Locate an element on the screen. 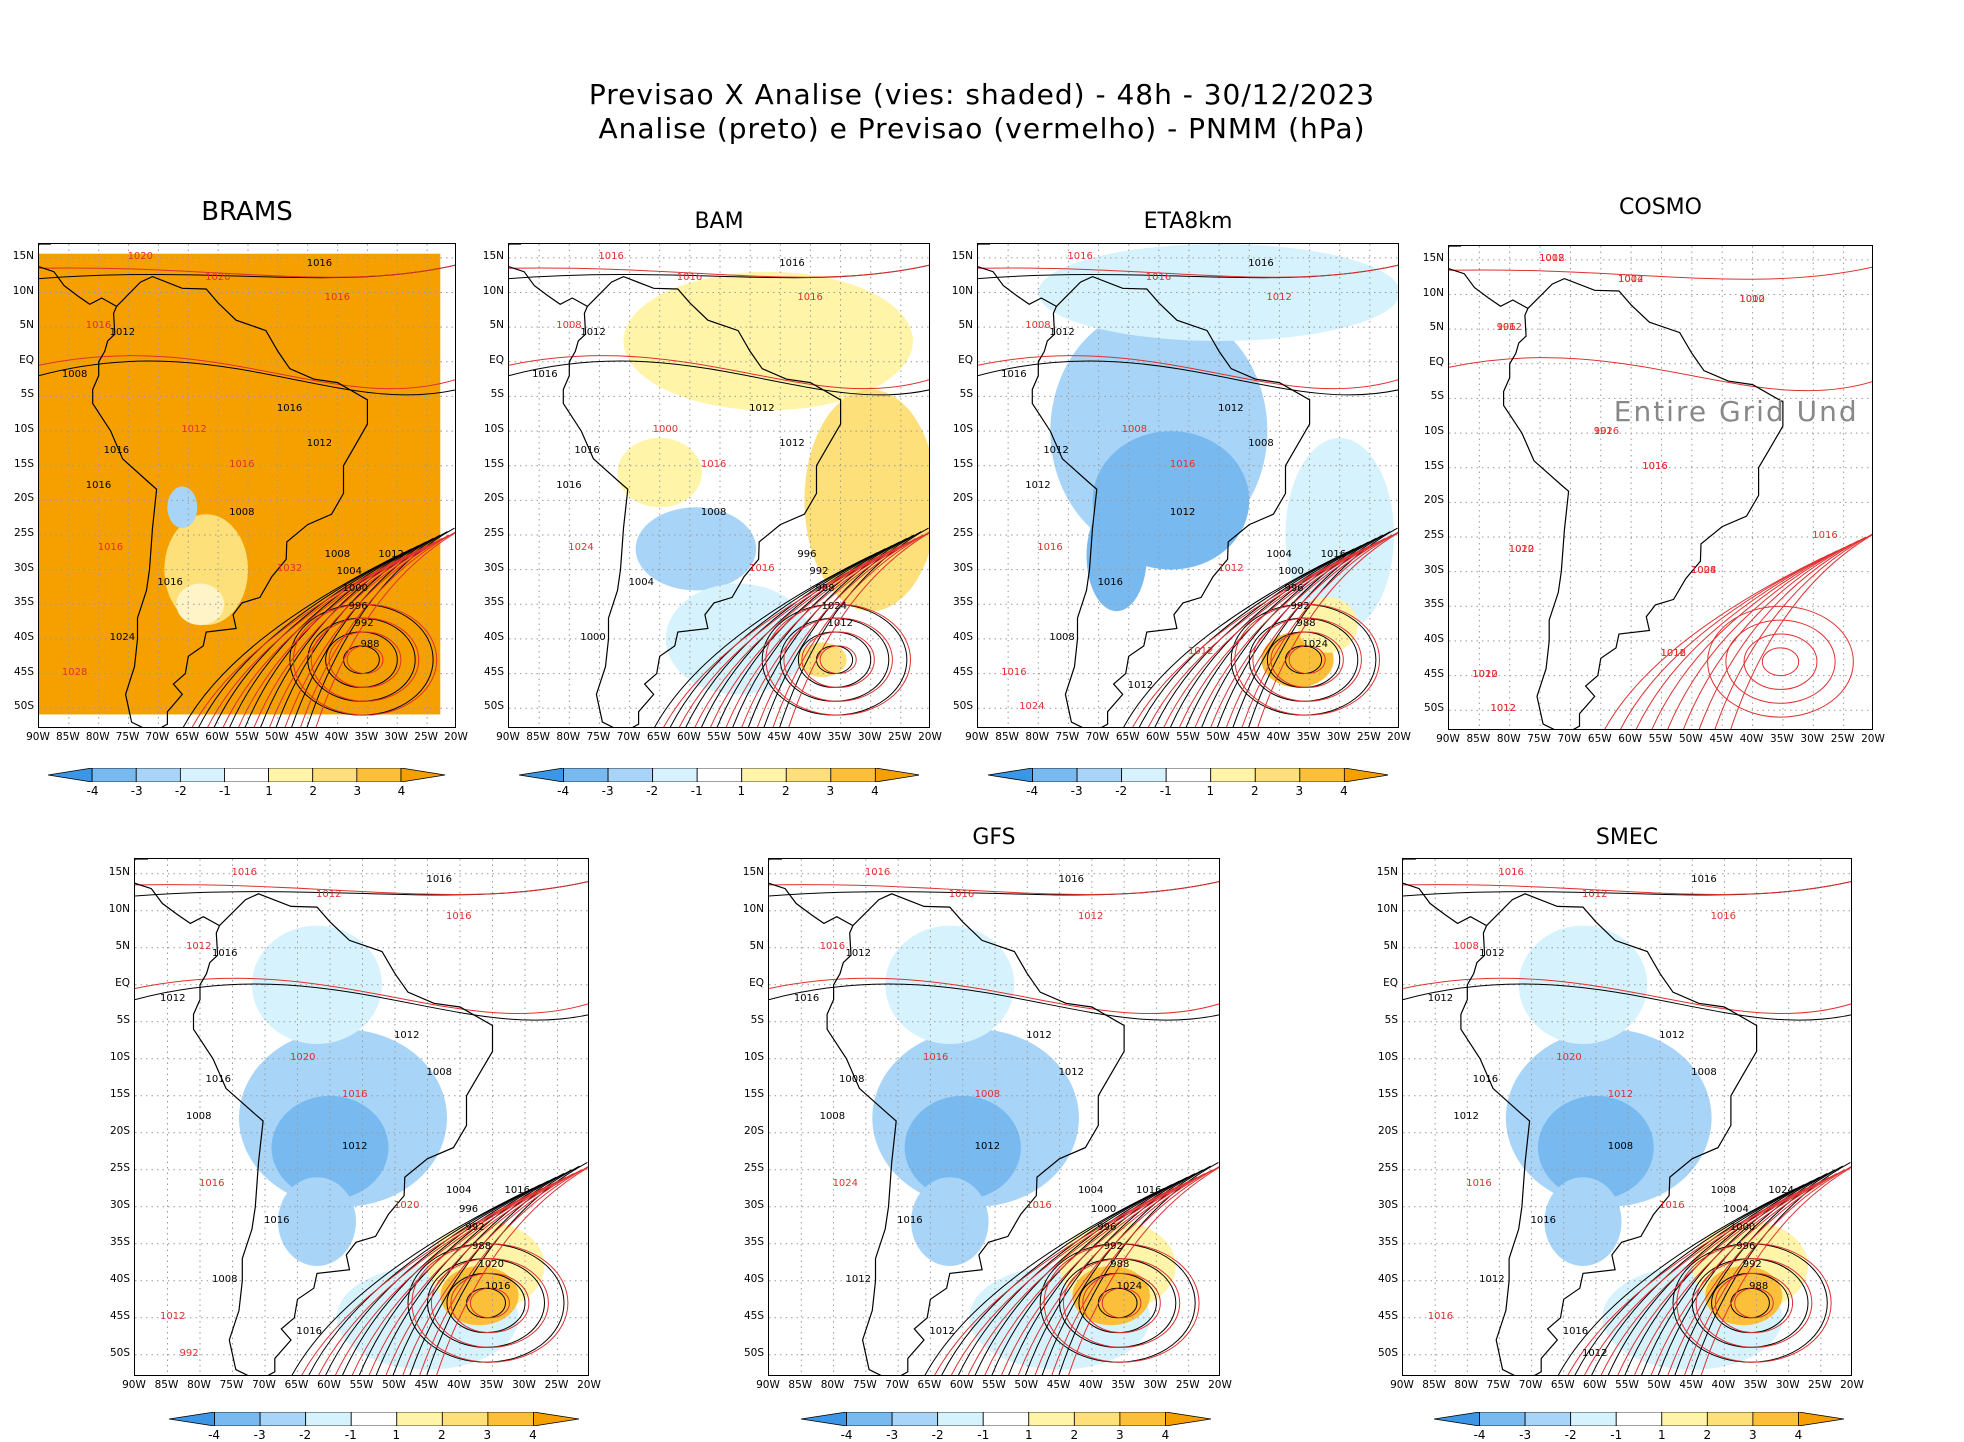 The height and width of the screenshot is (1442, 1964). lat-tick-label: 35S is located at coordinates (962, 602).